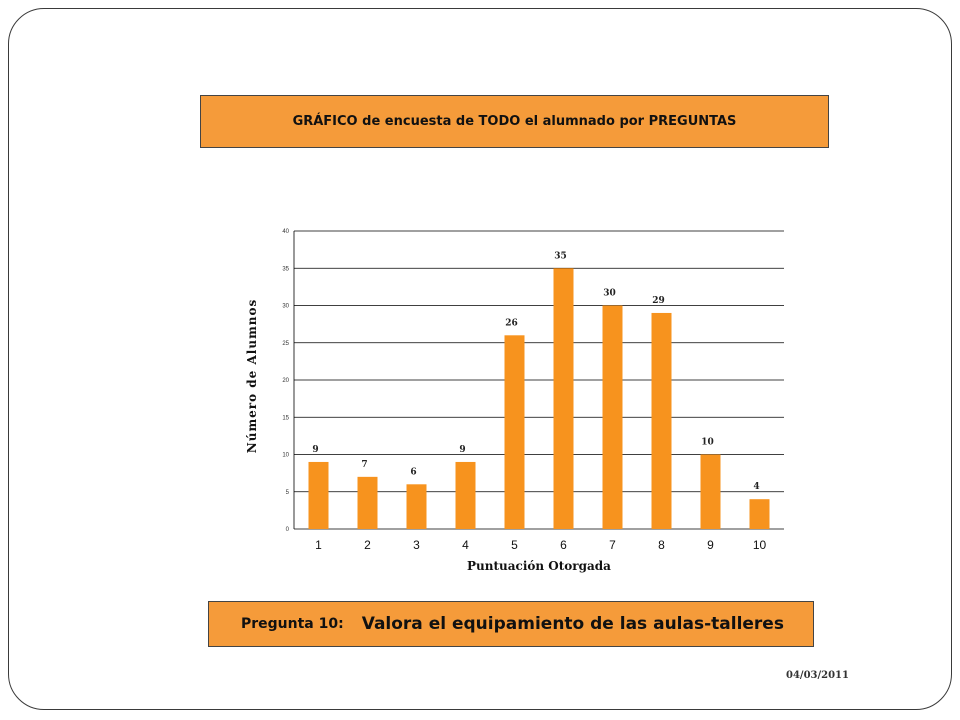  What do you see at coordinates (285, 307) in the screenshot?
I see `y-tick-label: 30` at bounding box center [285, 307].